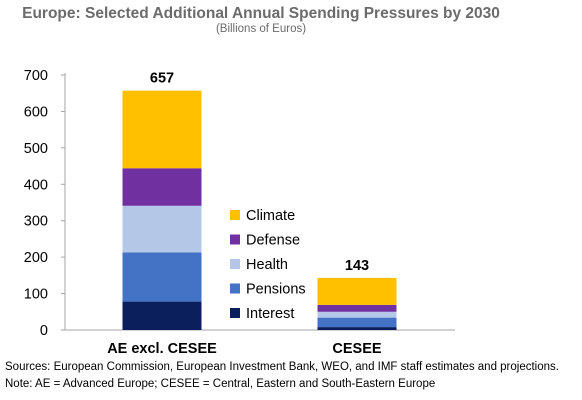 The image size is (582, 400). What do you see at coordinates (36, 76) in the screenshot?
I see `y-tick-label: 700` at bounding box center [36, 76].